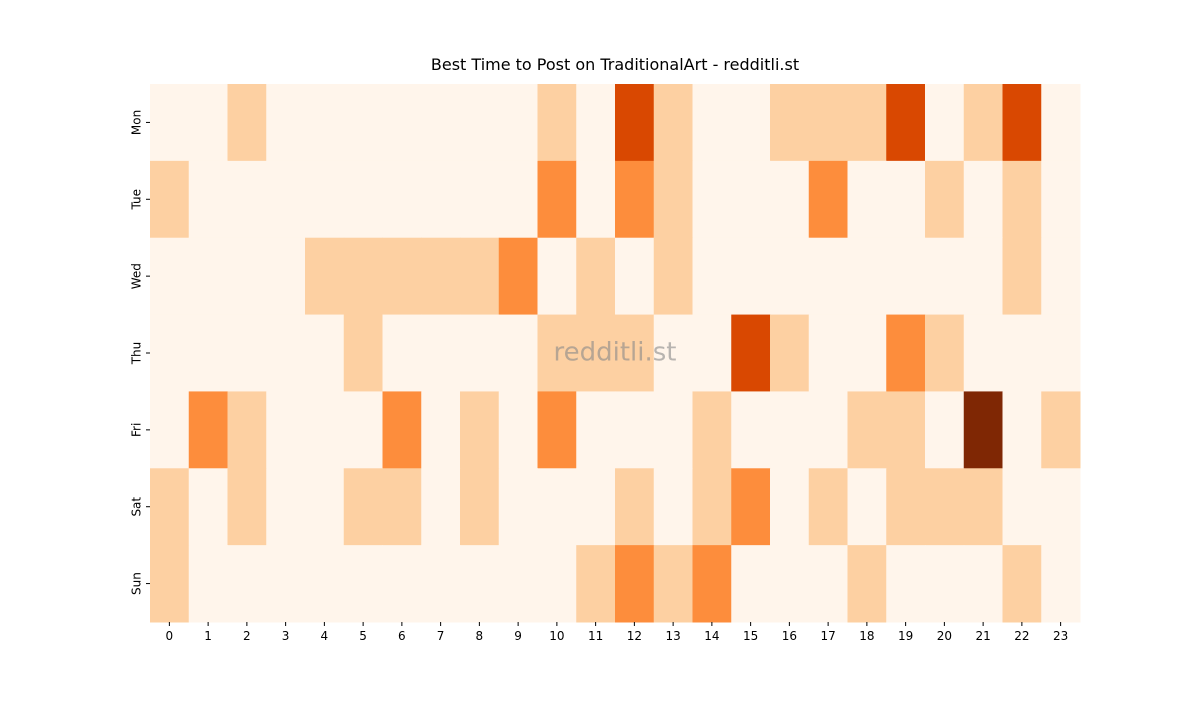 The image size is (1200, 704). What do you see at coordinates (905, 636) in the screenshot?
I see `x-tick-label: 19` at bounding box center [905, 636].